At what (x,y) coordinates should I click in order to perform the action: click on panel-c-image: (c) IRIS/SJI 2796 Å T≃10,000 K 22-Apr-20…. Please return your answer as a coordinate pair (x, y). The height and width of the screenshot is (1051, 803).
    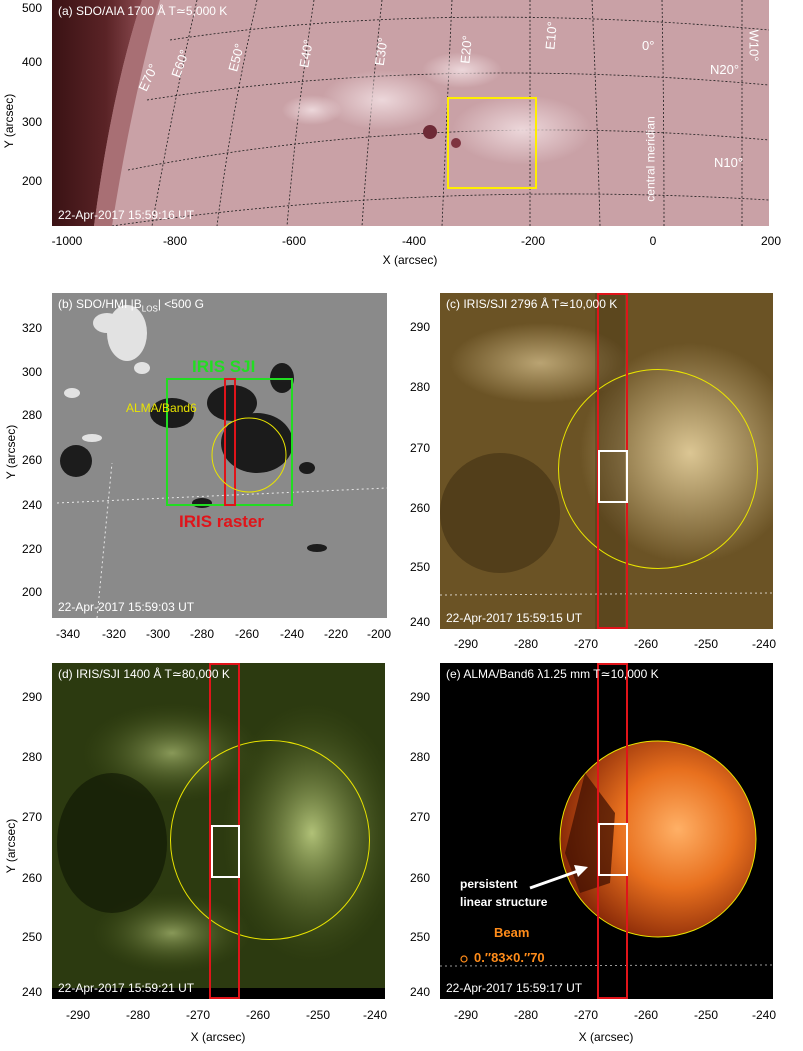
    Looking at the image, I should click on (606, 461).